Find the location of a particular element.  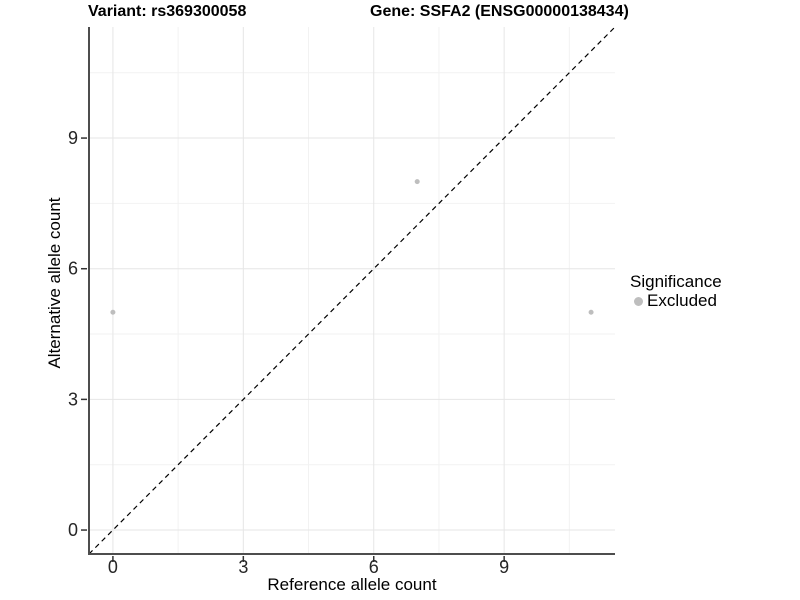

legend: Significance Excluded is located at coordinates (676, 291).